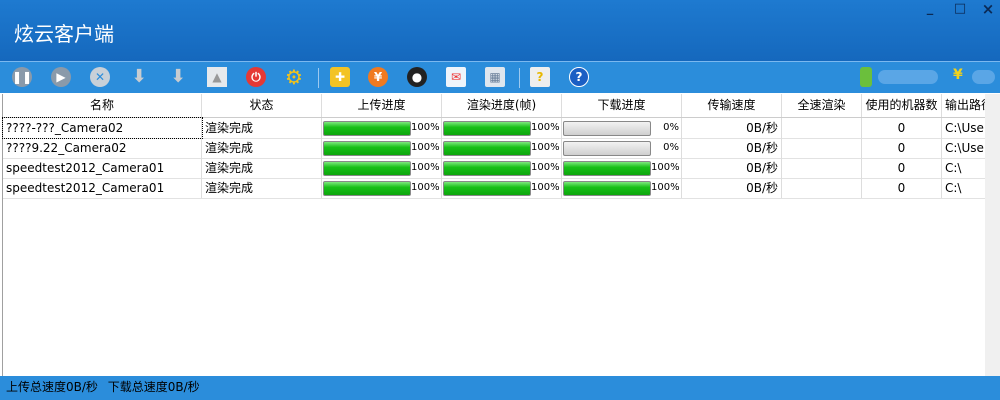  What do you see at coordinates (500, 388) in the screenshot?
I see `status-bar: 上传总速度0B/秒 下载总速度0B/秒` at bounding box center [500, 388].